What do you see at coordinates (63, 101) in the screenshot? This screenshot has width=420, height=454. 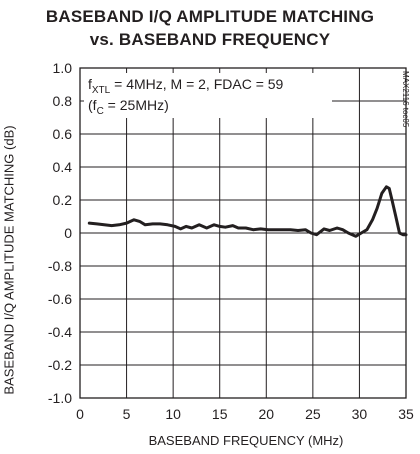 I see `y-tick-label: 0.8` at bounding box center [63, 101].